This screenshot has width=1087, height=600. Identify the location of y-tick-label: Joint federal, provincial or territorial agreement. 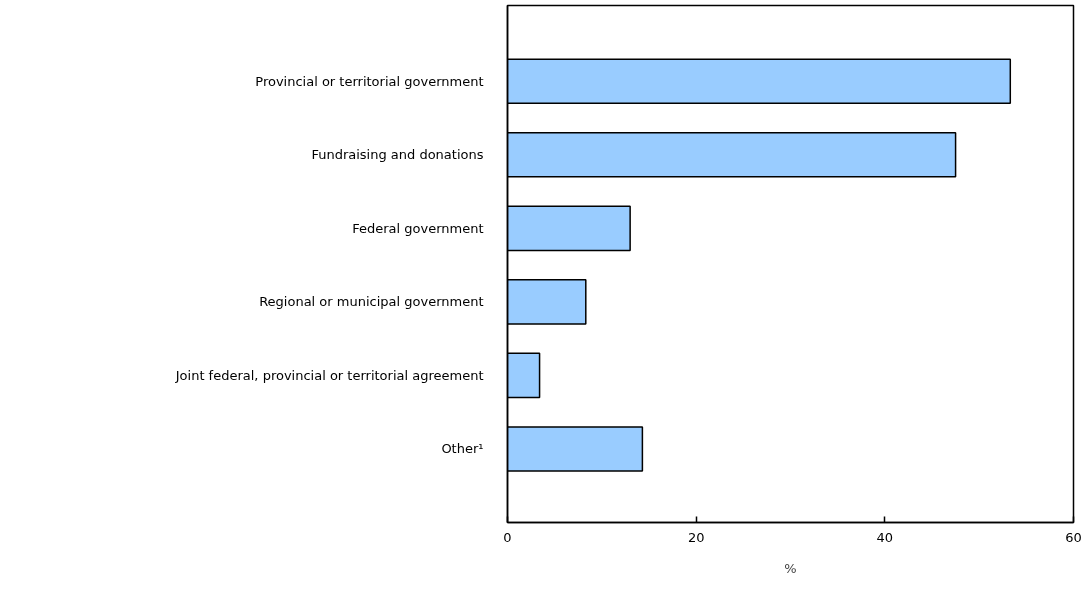
(329, 375).